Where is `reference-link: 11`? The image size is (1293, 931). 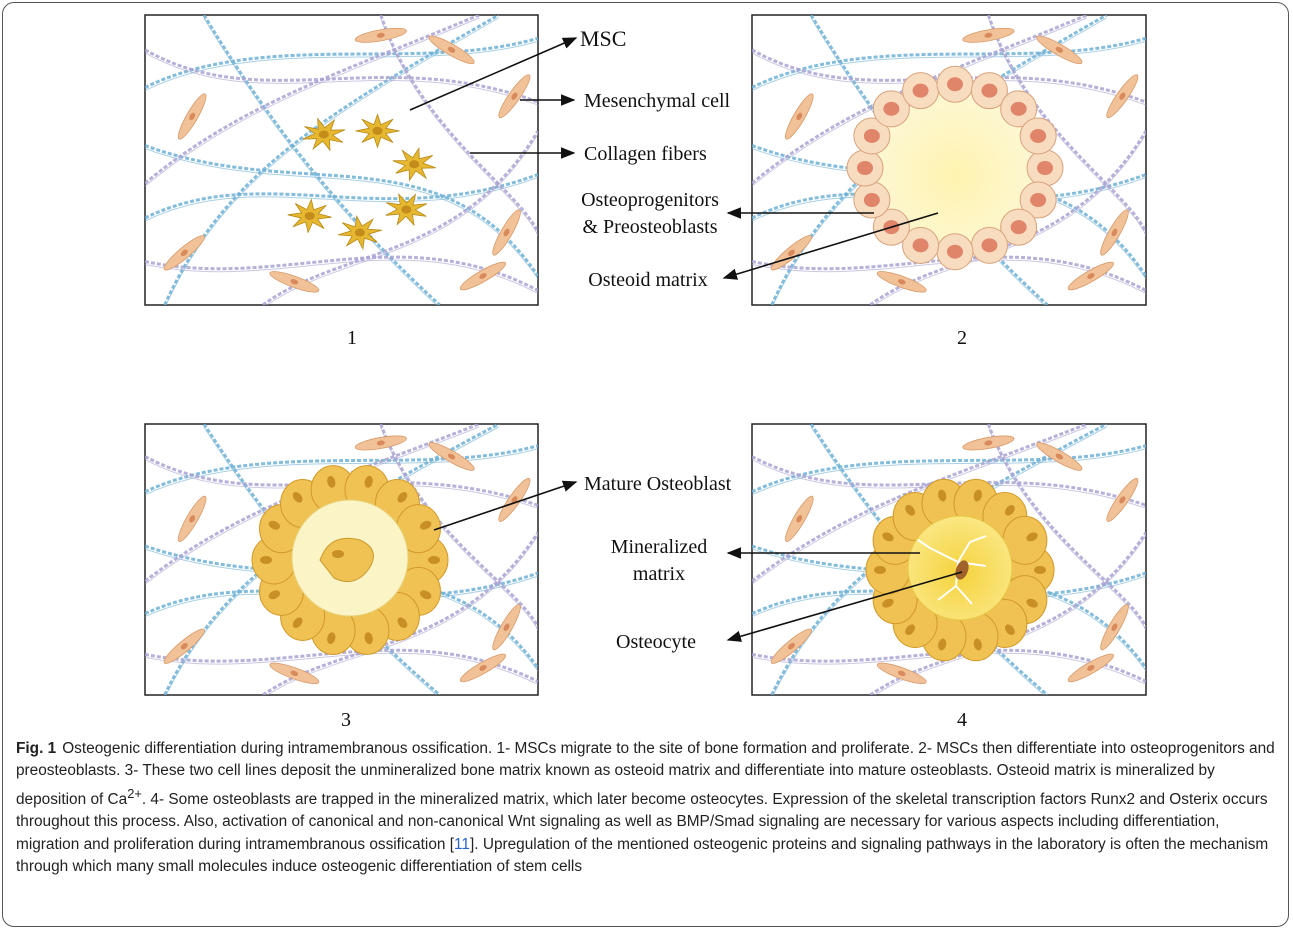 reference-link: 11 is located at coordinates (462, 844).